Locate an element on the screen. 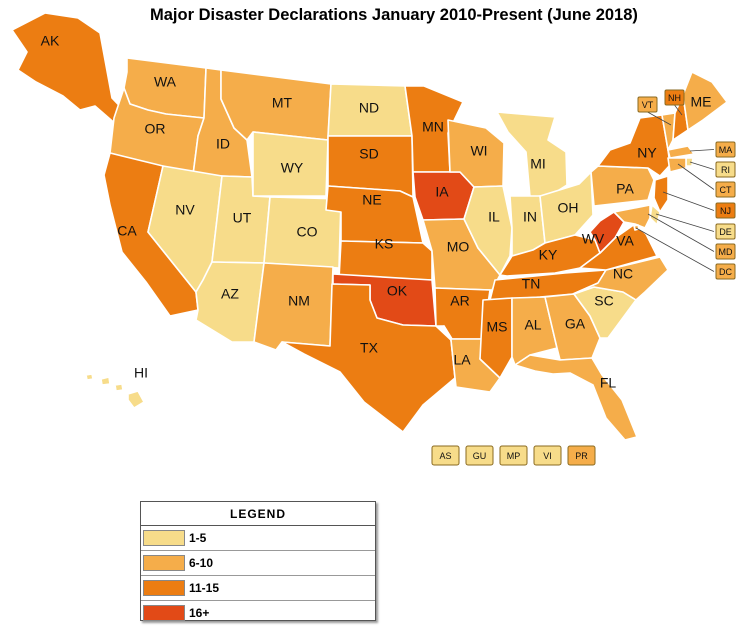 The width and height of the screenshot is (751, 628). state-ms is located at coordinates (496, 338).